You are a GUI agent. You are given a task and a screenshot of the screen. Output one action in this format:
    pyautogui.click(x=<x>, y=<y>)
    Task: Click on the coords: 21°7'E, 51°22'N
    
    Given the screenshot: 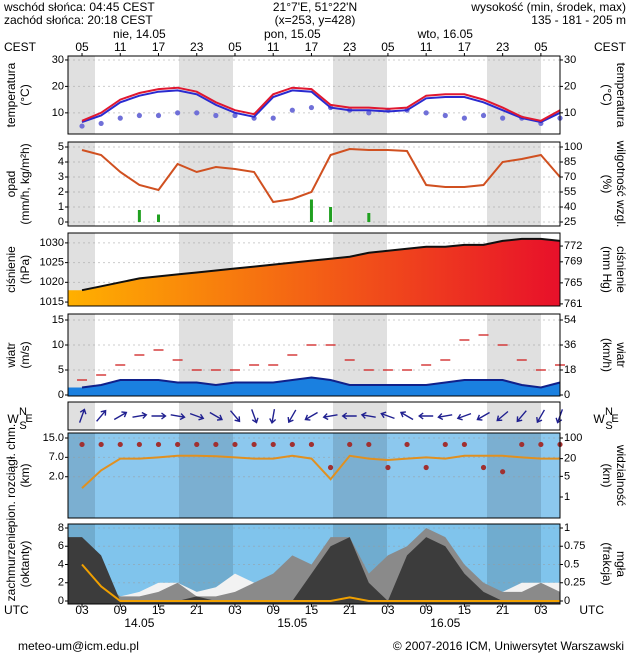 What is the action you would take?
    pyautogui.click(x=315, y=7)
    